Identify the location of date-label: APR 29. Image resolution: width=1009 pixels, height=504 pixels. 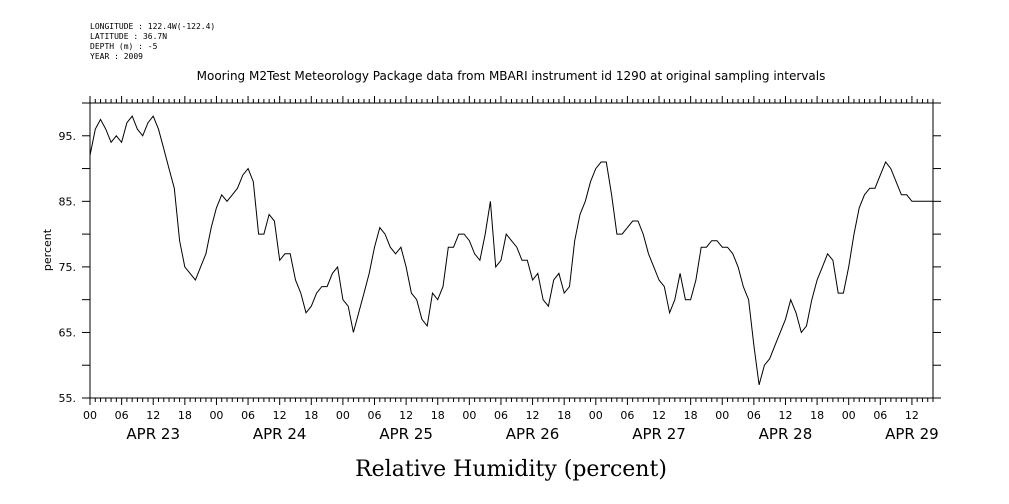
(912, 434).